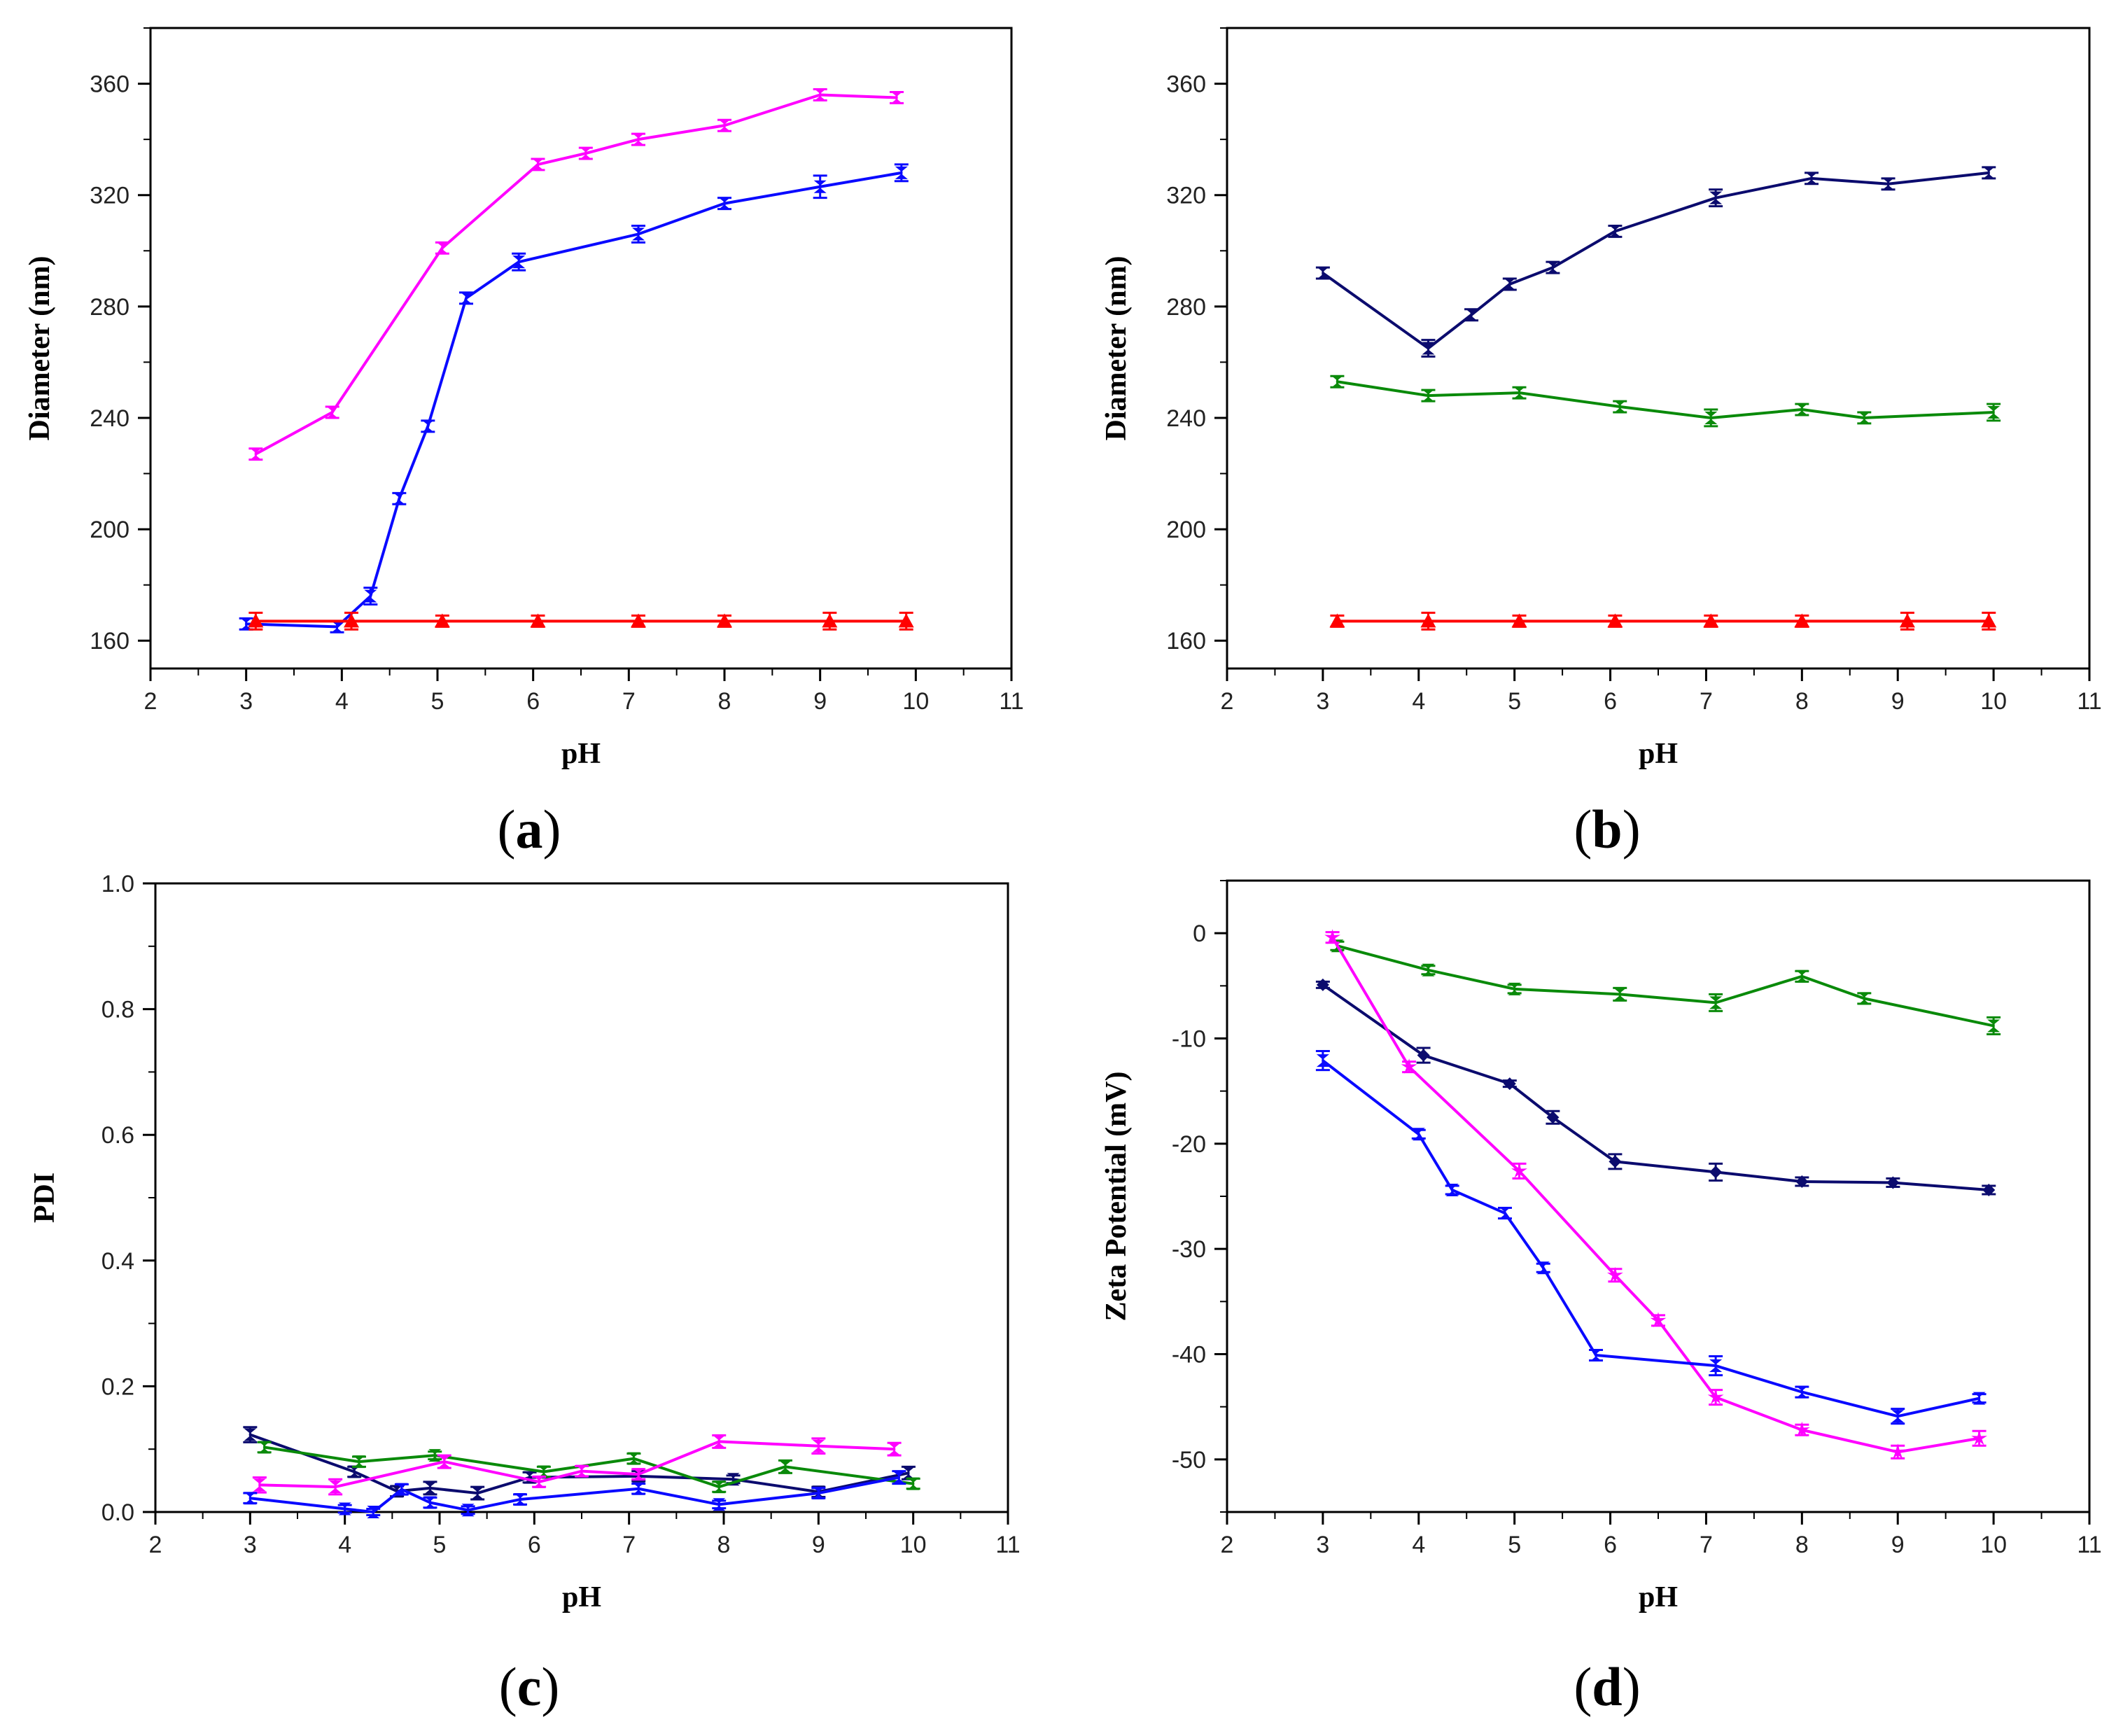 The image size is (2123, 1736). What do you see at coordinates (1186, 84) in the screenshot?
I see `y-tick-label: 360` at bounding box center [1186, 84].